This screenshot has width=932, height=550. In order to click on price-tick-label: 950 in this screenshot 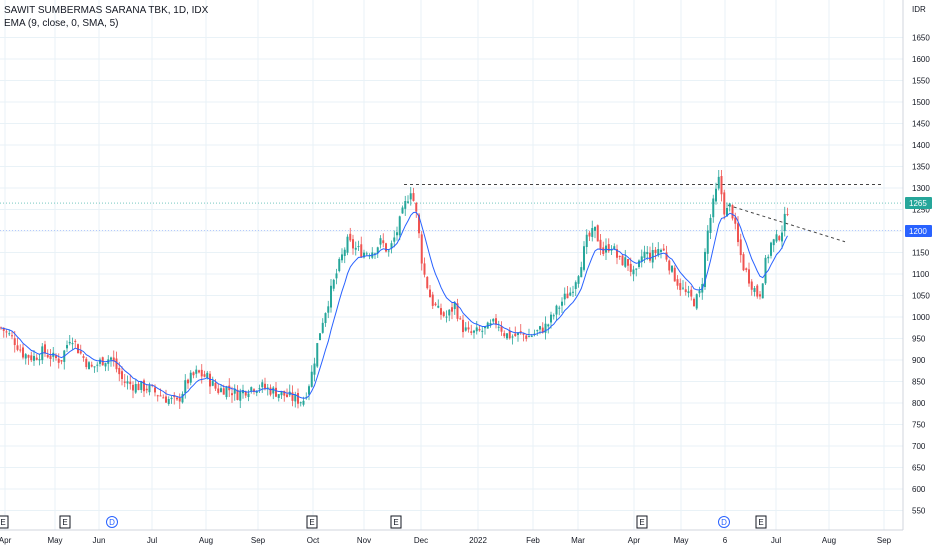, I will do `click(919, 339)`.